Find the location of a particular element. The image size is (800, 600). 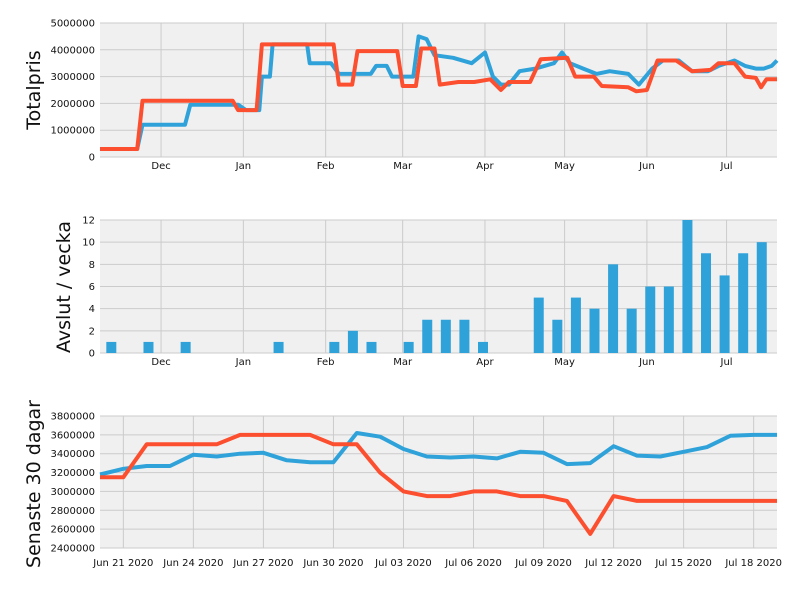

y-axis-label: Avslut / vecka is located at coordinates (64, 287).